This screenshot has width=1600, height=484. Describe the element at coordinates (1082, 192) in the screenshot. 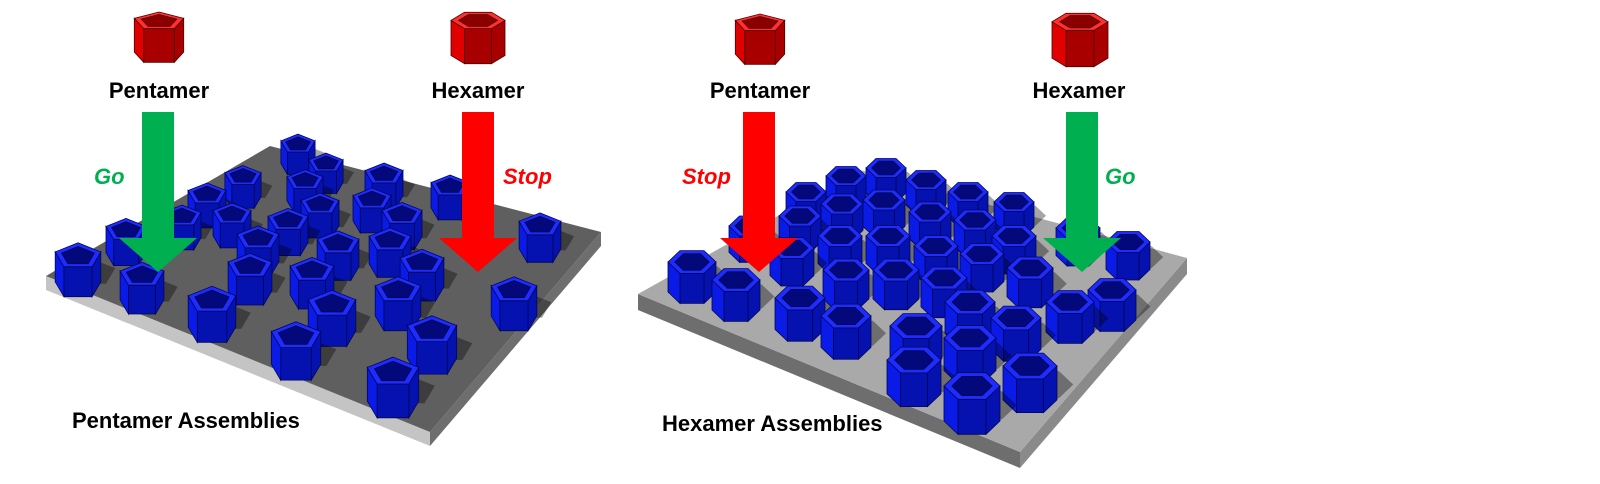

I see `go-arrow-hexamer` at that location.